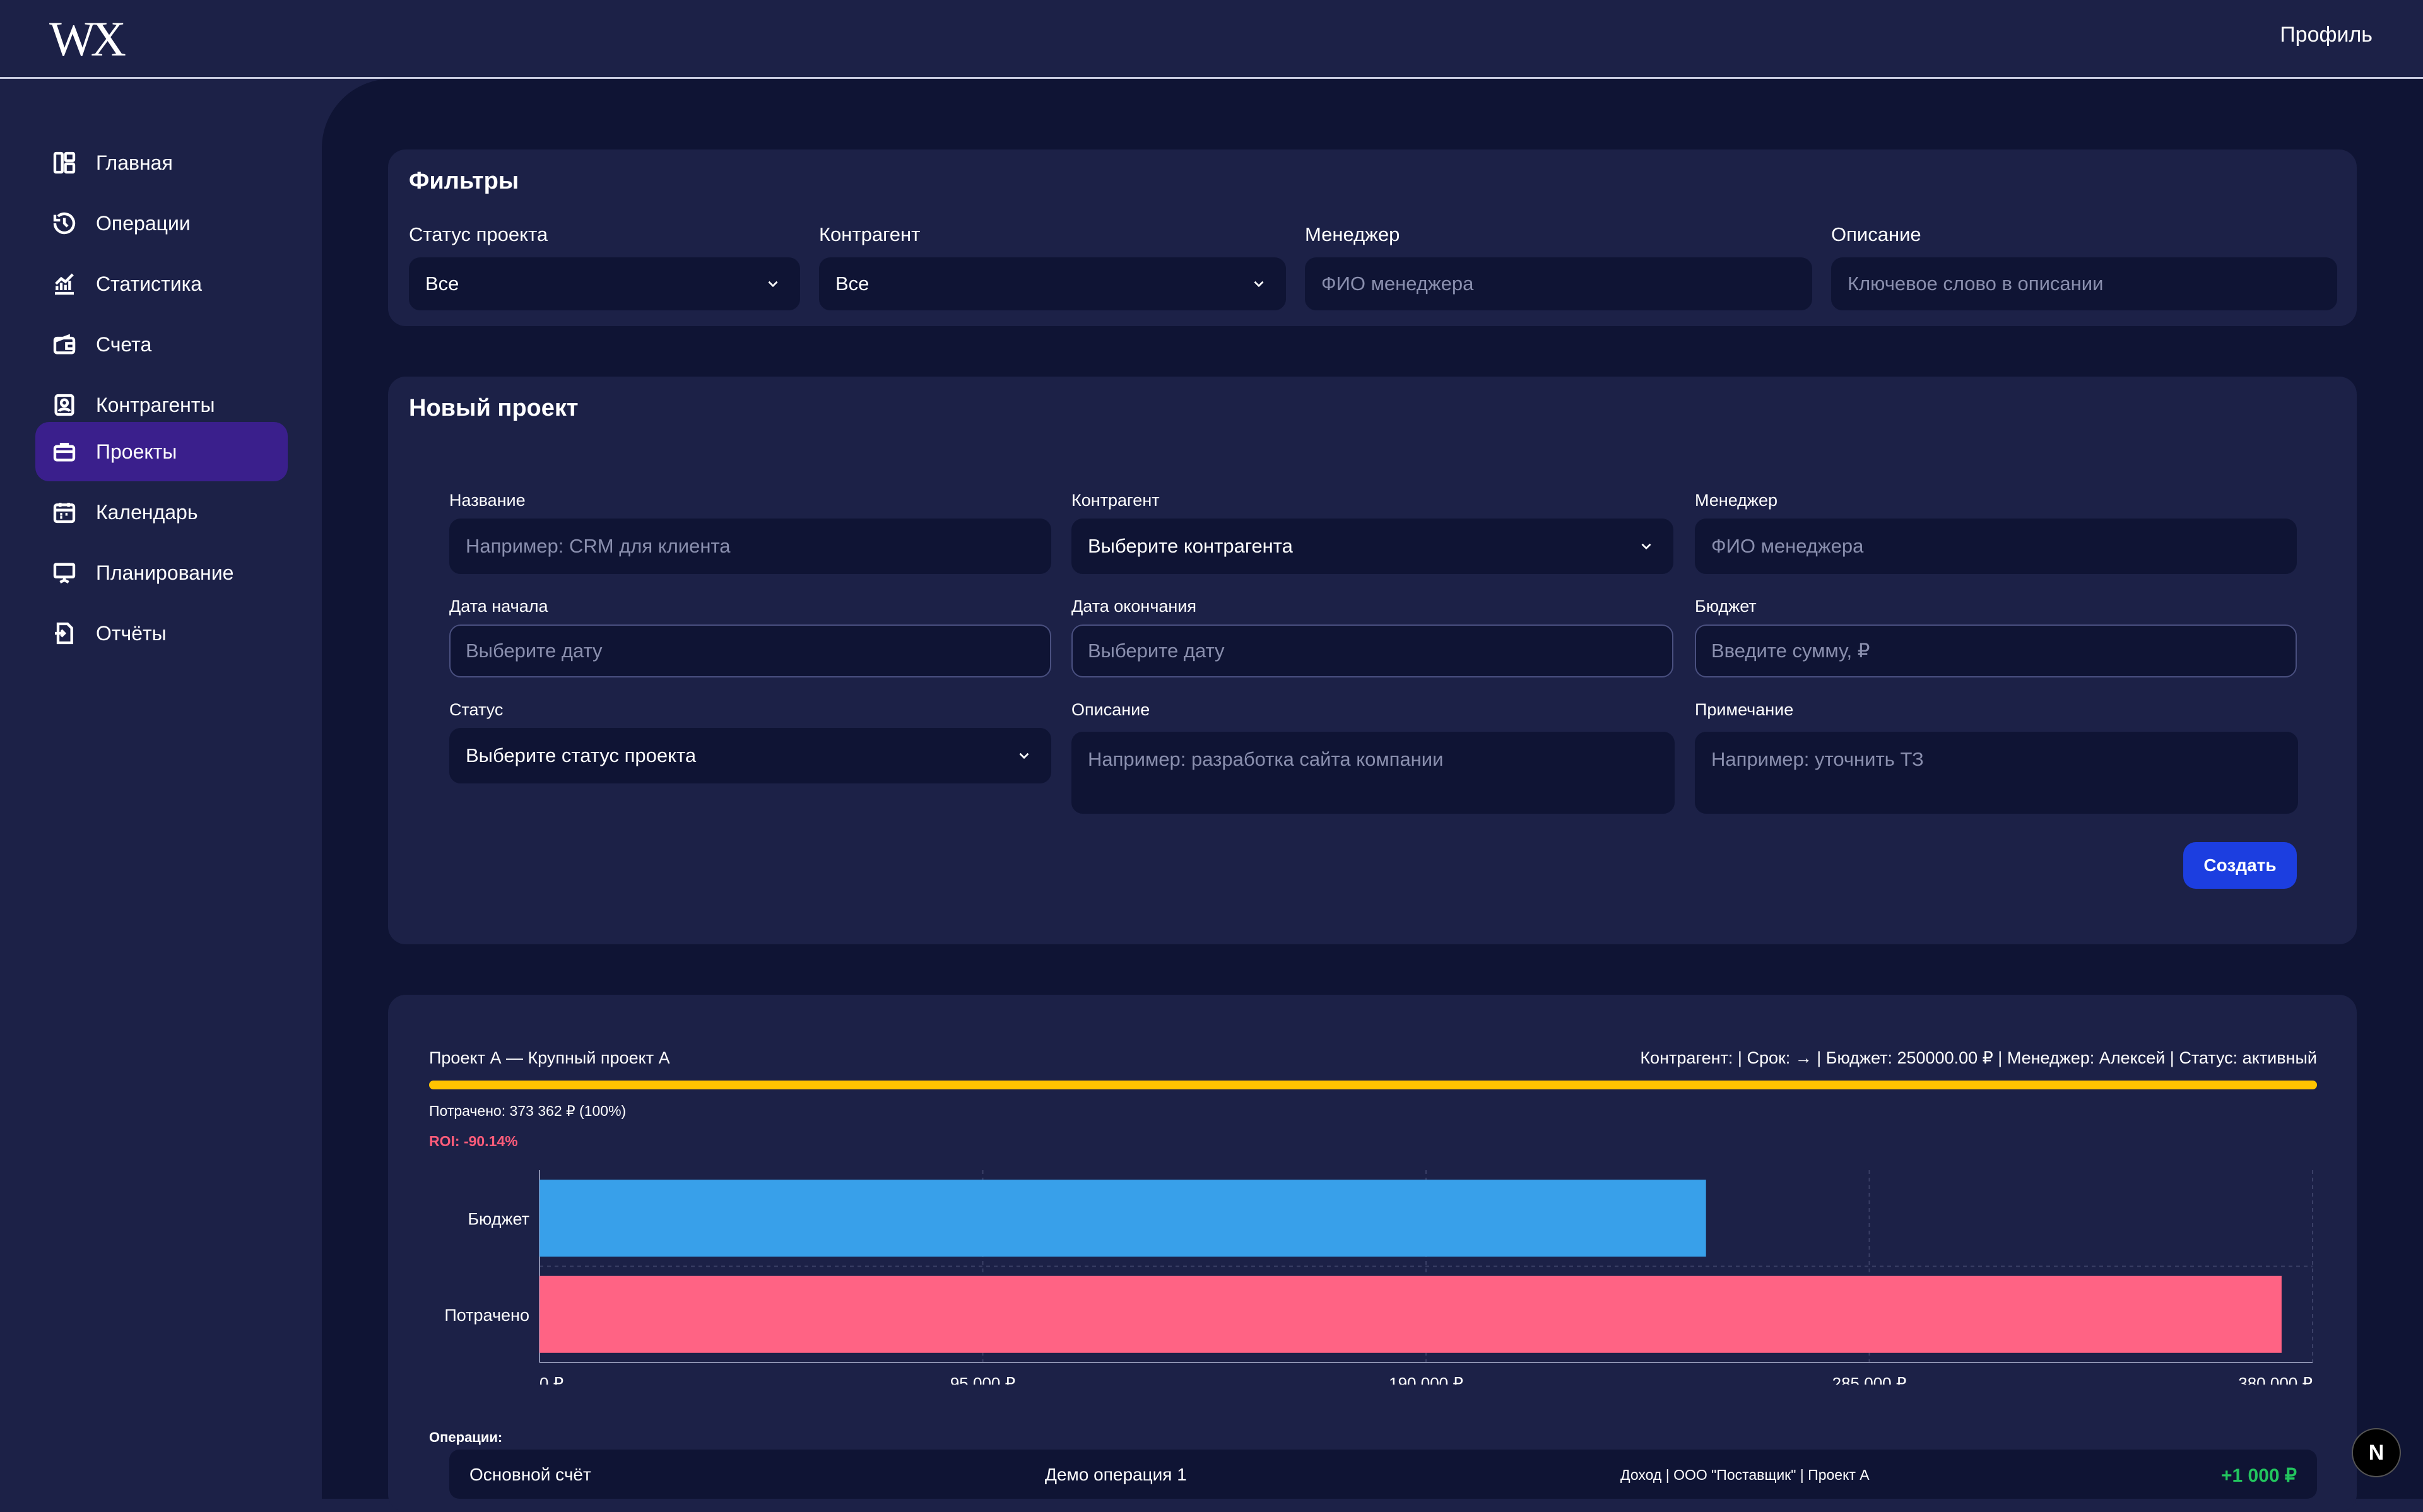 The width and height of the screenshot is (2423, 1512). I want to click on end-date-label: Дата окончания, so click(1134, 606).